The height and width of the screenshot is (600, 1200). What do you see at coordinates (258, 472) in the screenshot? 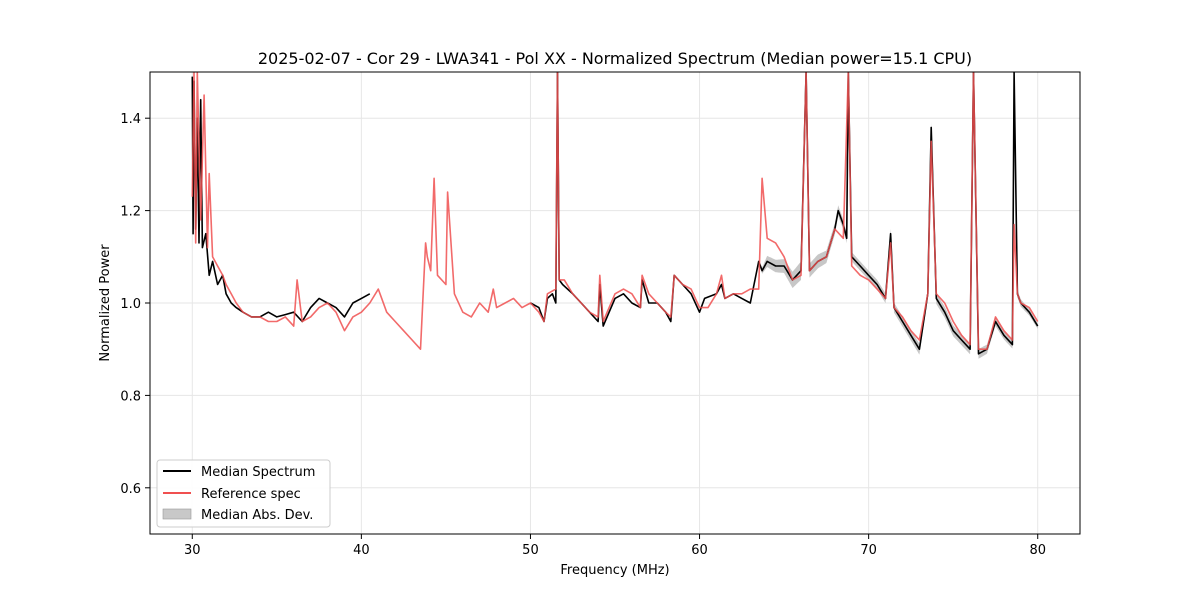
I see `legend-label-median: Median Spectrum` at bounding box center [258, 472].